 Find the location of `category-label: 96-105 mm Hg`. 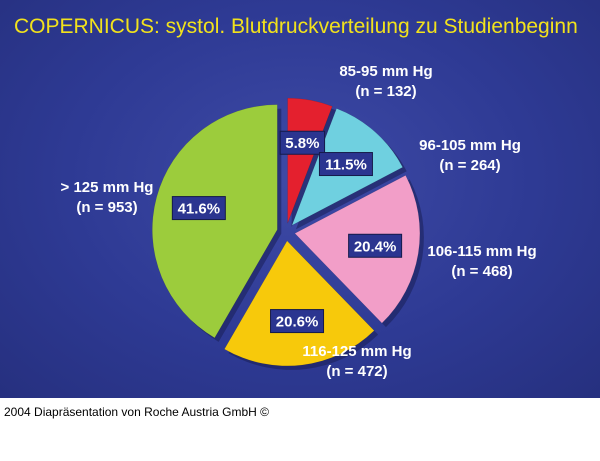

category-label: 96-105 mm Hg is located at coordinates (470, 145).